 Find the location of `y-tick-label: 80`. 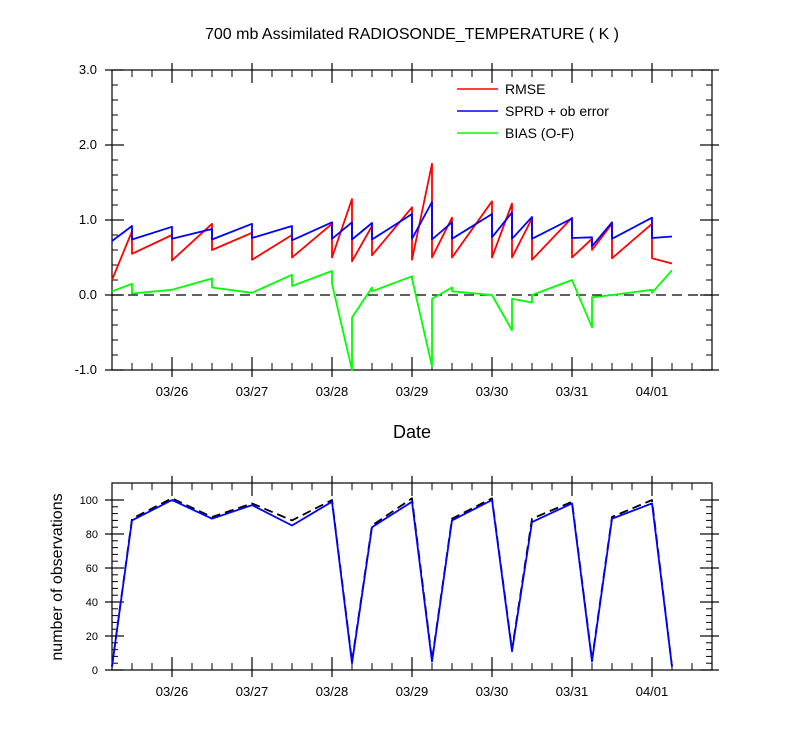

y-tick-label: 80 is located at coordinates (92, 535).